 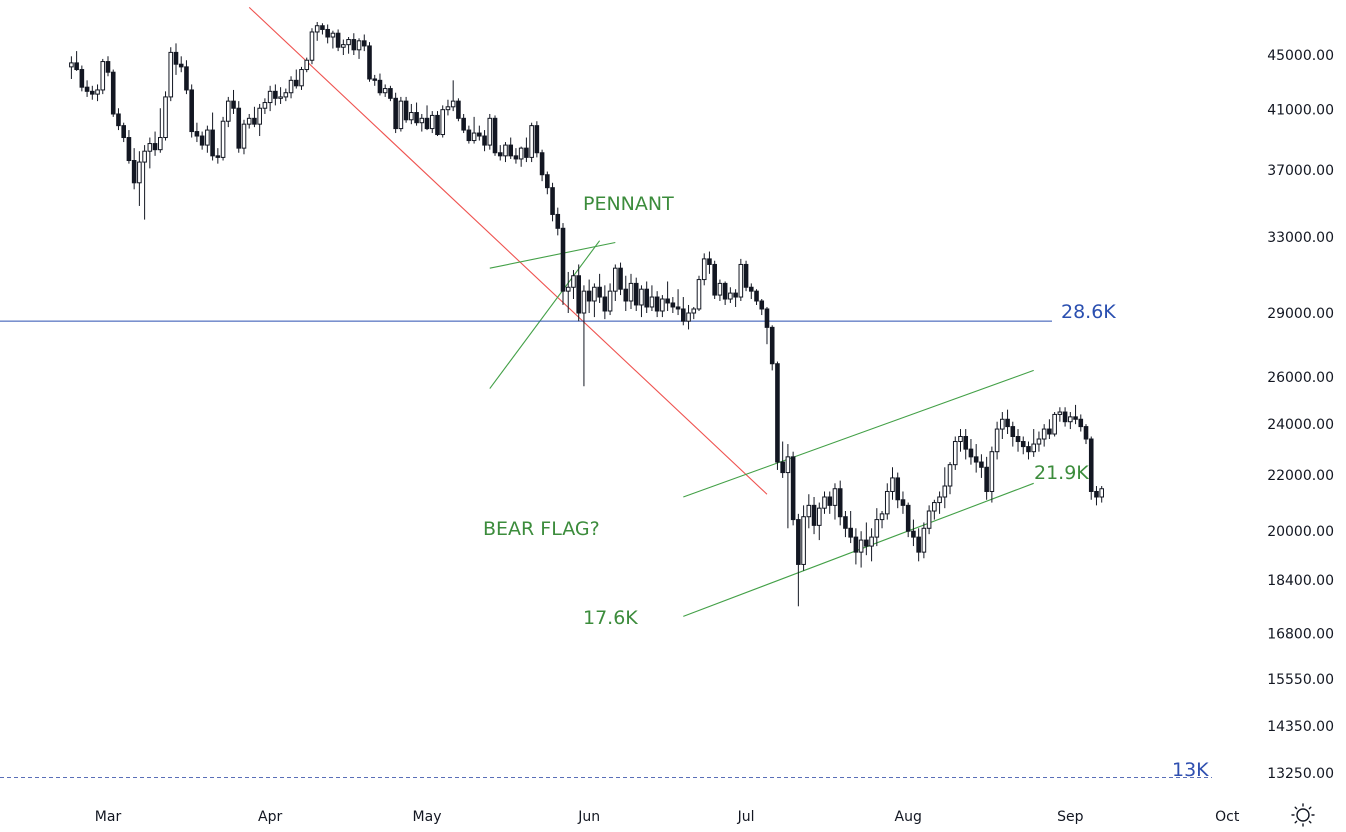 What do you see at coordinates (667, 817) in the screenshot?
I see `time-axis: Mar Apr May Jun Jul Aug Sep Oct` at bounding box center [667, 817].